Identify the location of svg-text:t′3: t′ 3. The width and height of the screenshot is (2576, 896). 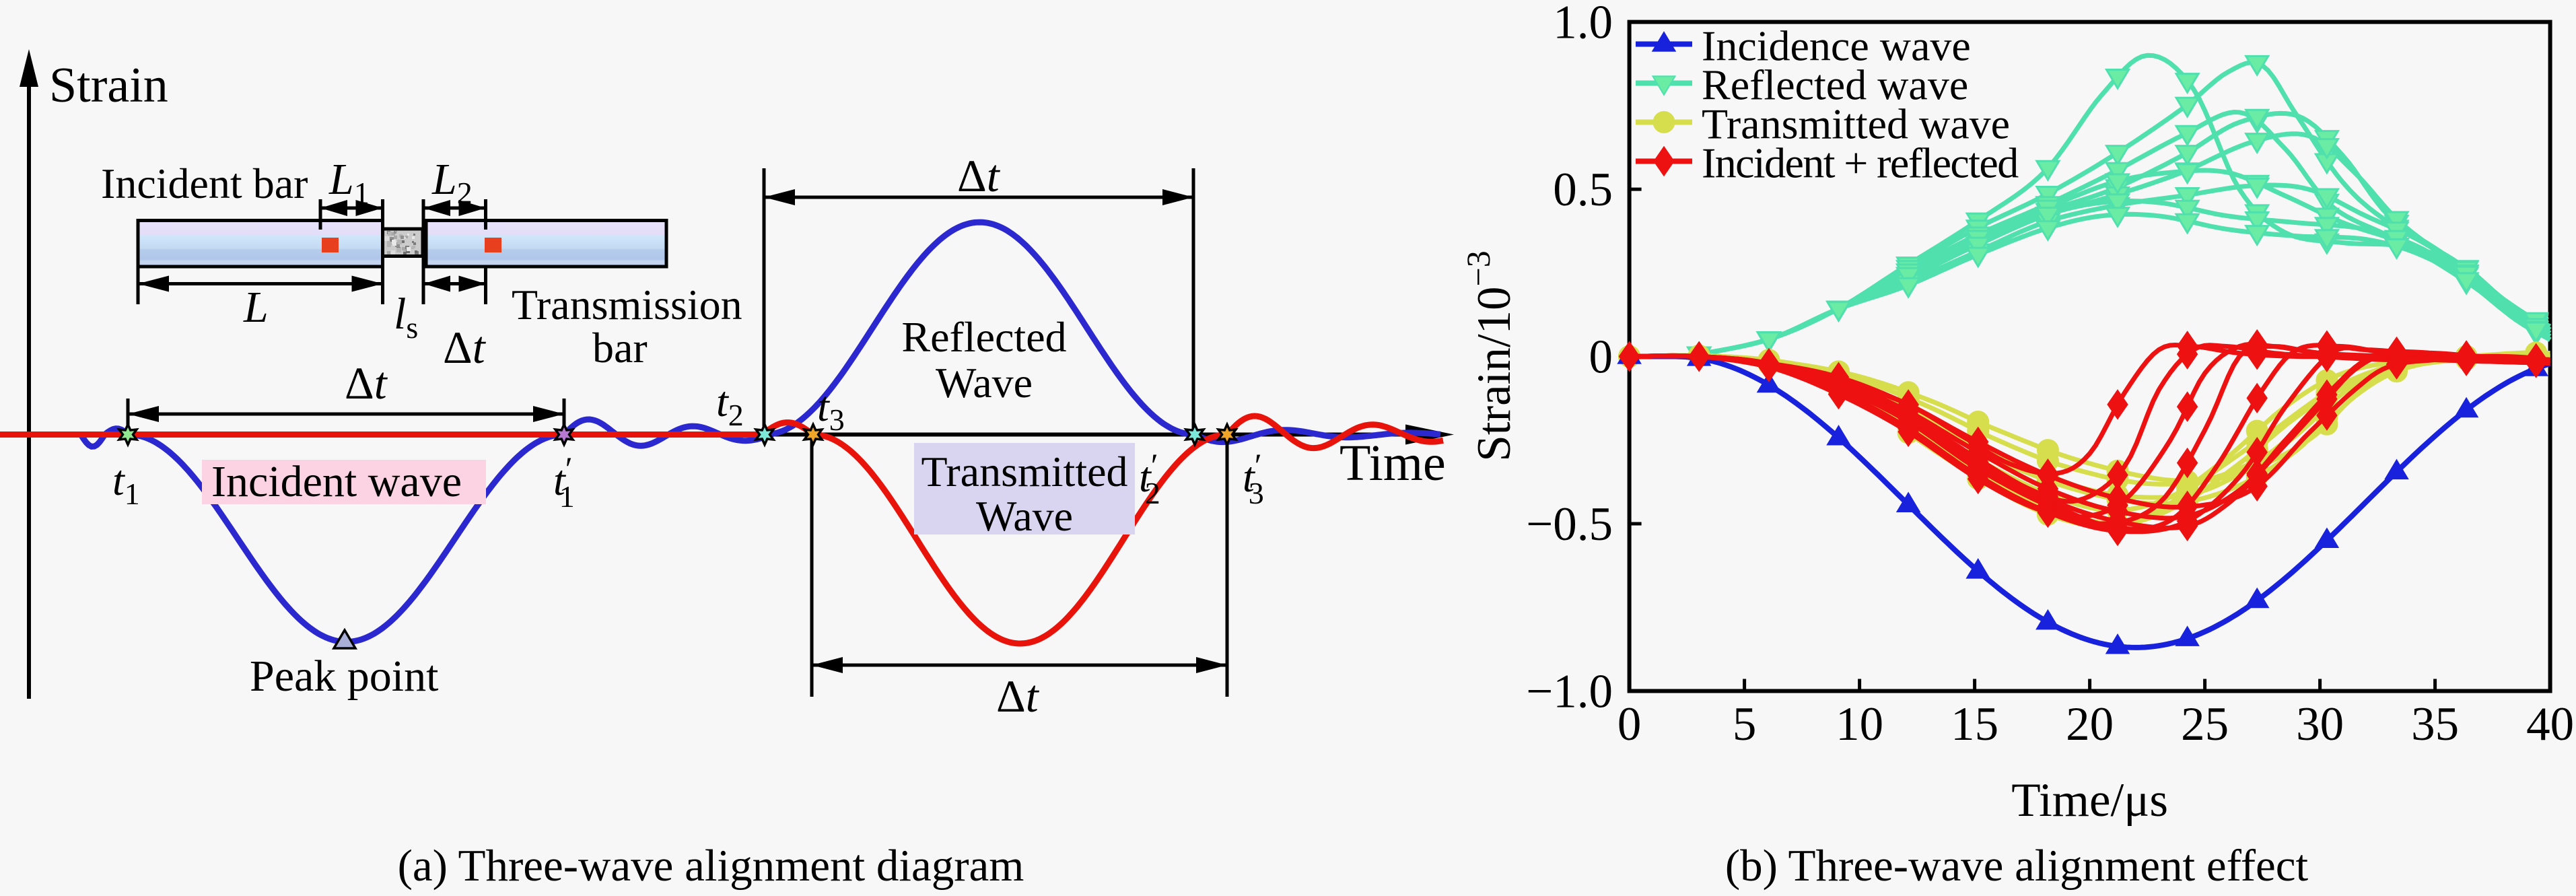
(1253, 478).